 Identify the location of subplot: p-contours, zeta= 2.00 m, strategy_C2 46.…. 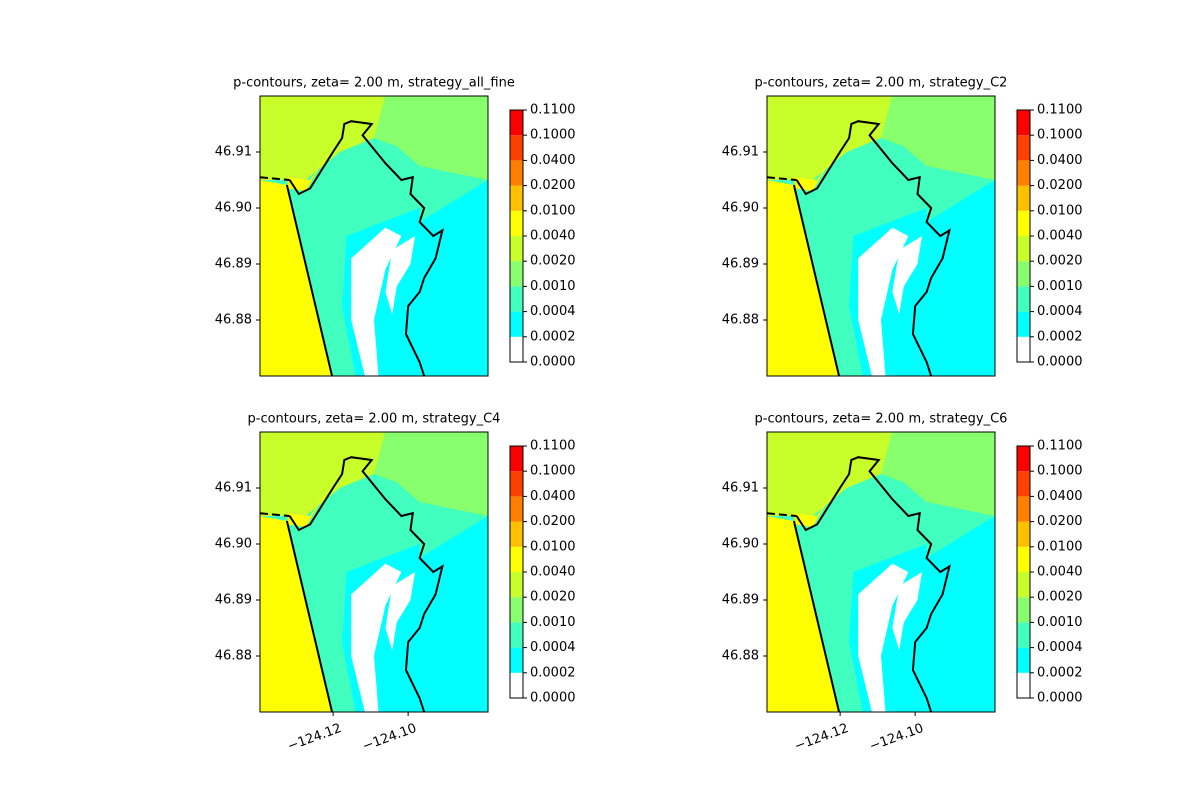
(902, 226).